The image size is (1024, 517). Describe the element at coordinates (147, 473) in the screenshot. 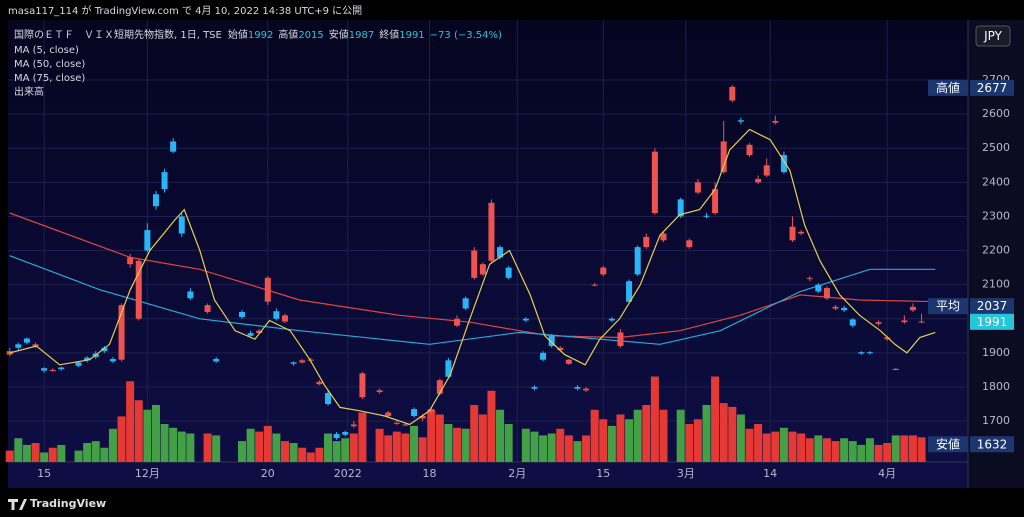

I see `x-tick-label: 12月` at that location.